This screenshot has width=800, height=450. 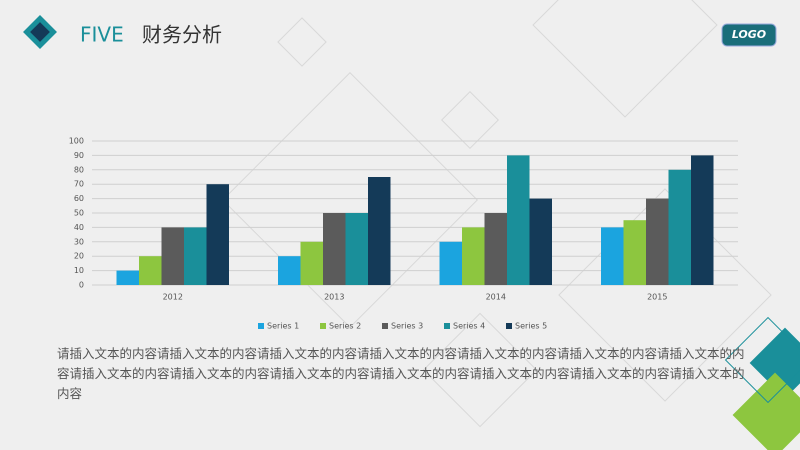 What do you see at coordinates (79, 213) in the screenshot?
I see `y-tick-label: 50` at bounding box center [79, 213].